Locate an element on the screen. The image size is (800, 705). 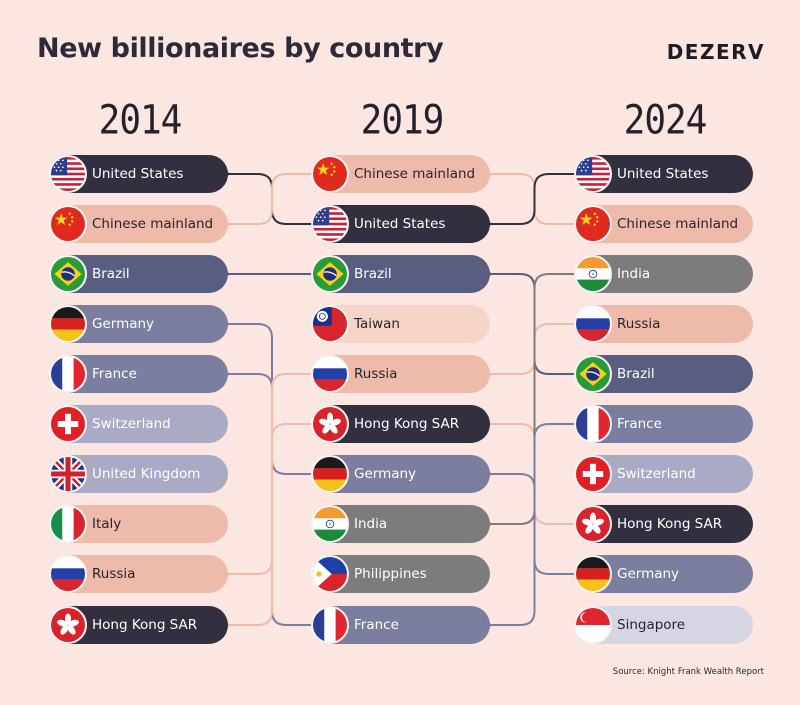
country-pill-2024-ru: Russia is located at coordinates (663, 324).